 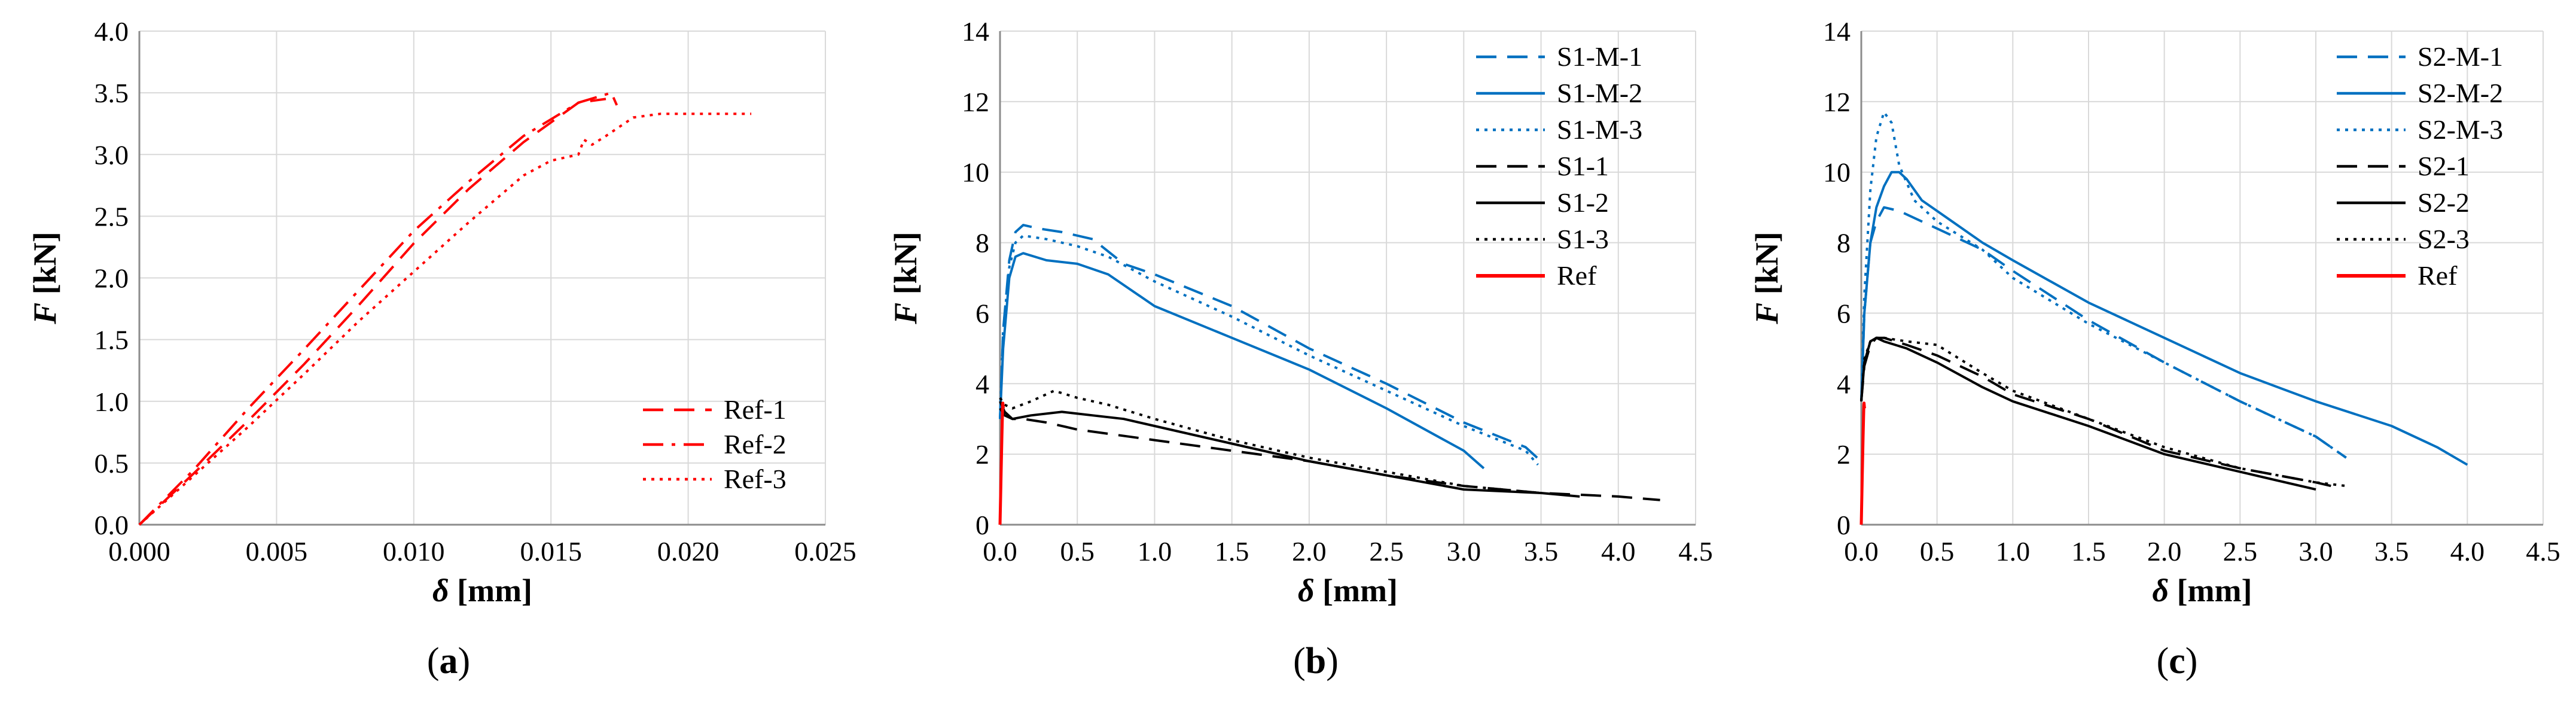 I want to click on y-tick-label: 14, so click(x=976, y=31).